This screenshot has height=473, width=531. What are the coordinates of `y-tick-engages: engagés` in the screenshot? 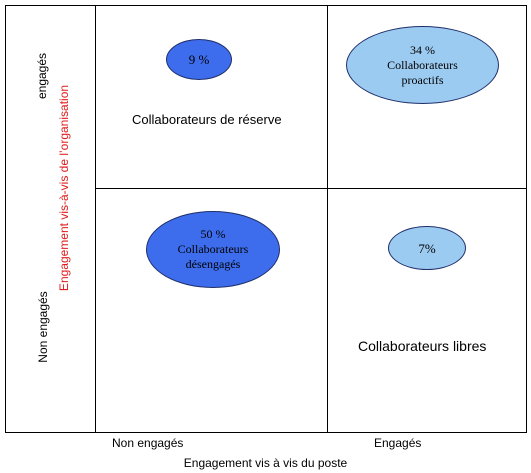 It's located at (42, 76).